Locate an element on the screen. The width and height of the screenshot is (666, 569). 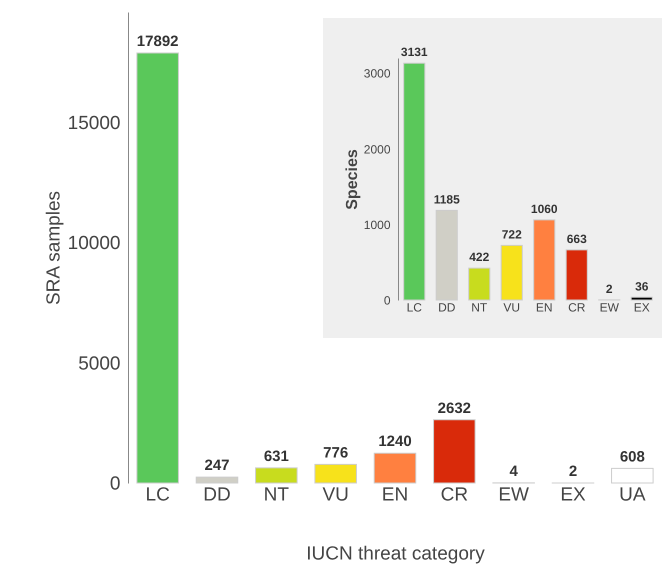
y-tick-label: 3000 is located at coordinates (377, 73).